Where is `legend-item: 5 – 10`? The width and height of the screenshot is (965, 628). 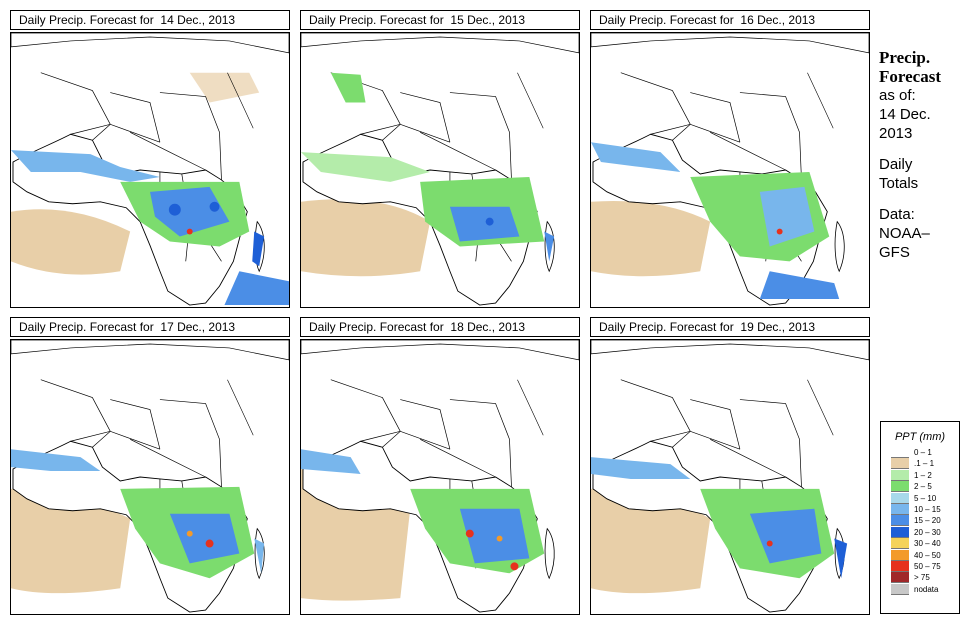
legend-item: 5 – 10 is located at coordinates (920, 498).